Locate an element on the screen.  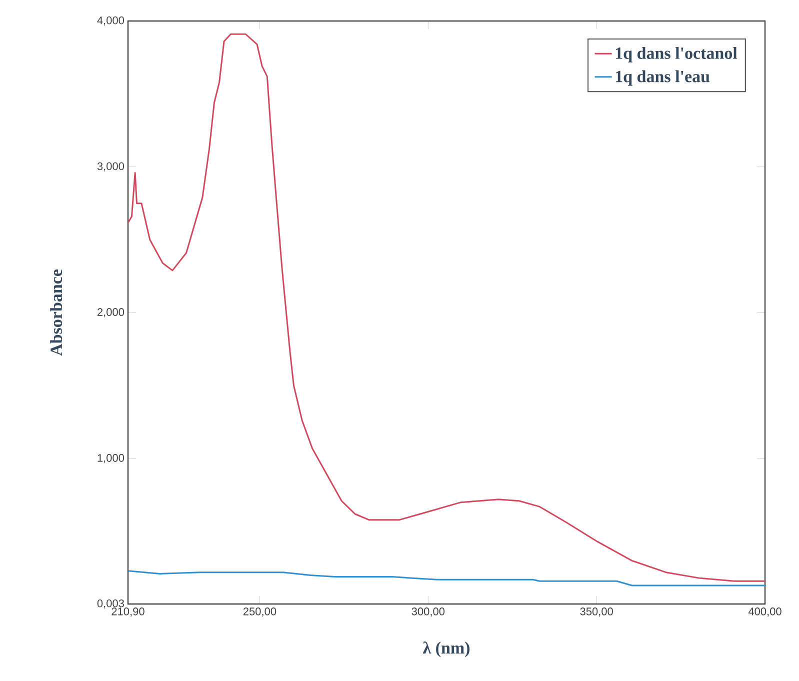
y-tick-label: 1,000 is located at coordinates (111, 459).